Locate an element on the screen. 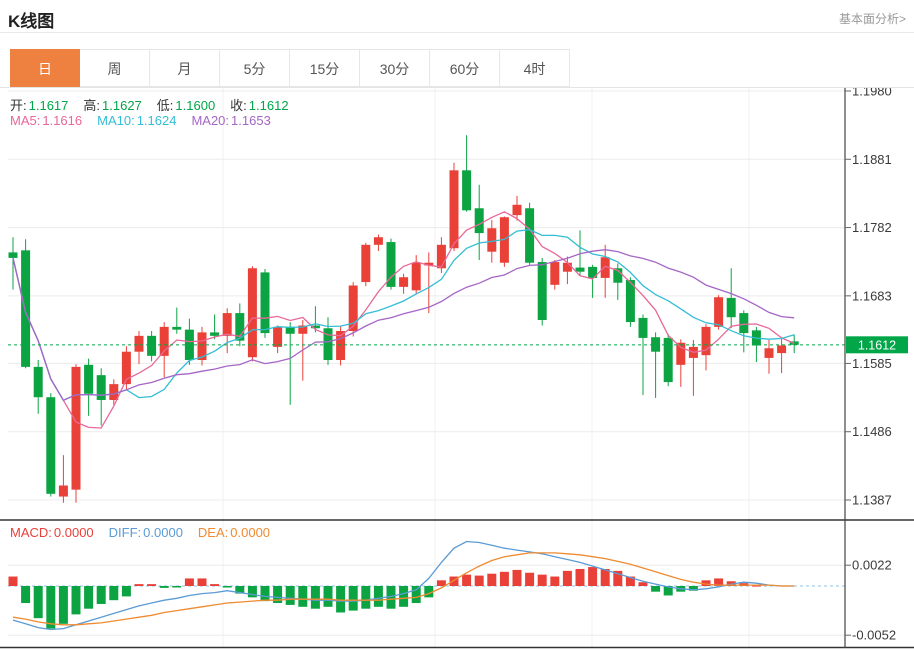  tab-5min: 5分 is located at coordinates (255, 68).